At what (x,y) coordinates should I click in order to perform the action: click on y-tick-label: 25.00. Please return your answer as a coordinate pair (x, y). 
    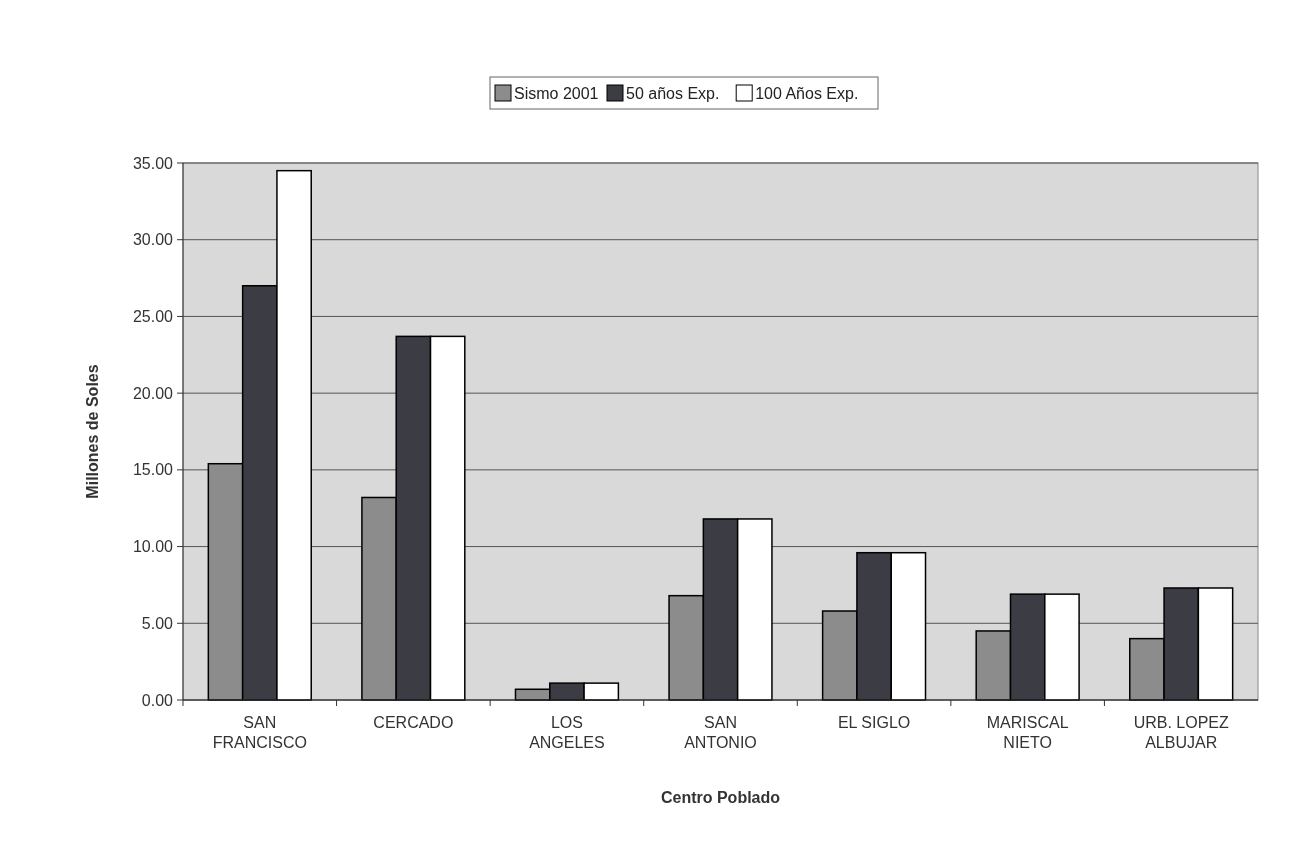
    Looking at the image, I should click on (153, 317).